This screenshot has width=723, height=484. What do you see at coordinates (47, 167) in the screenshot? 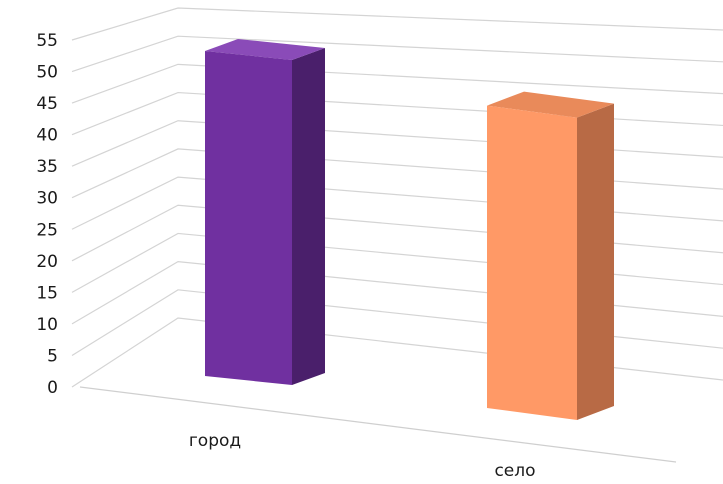
I see `y-tick-label: 35` at bounding box center [47, 167].